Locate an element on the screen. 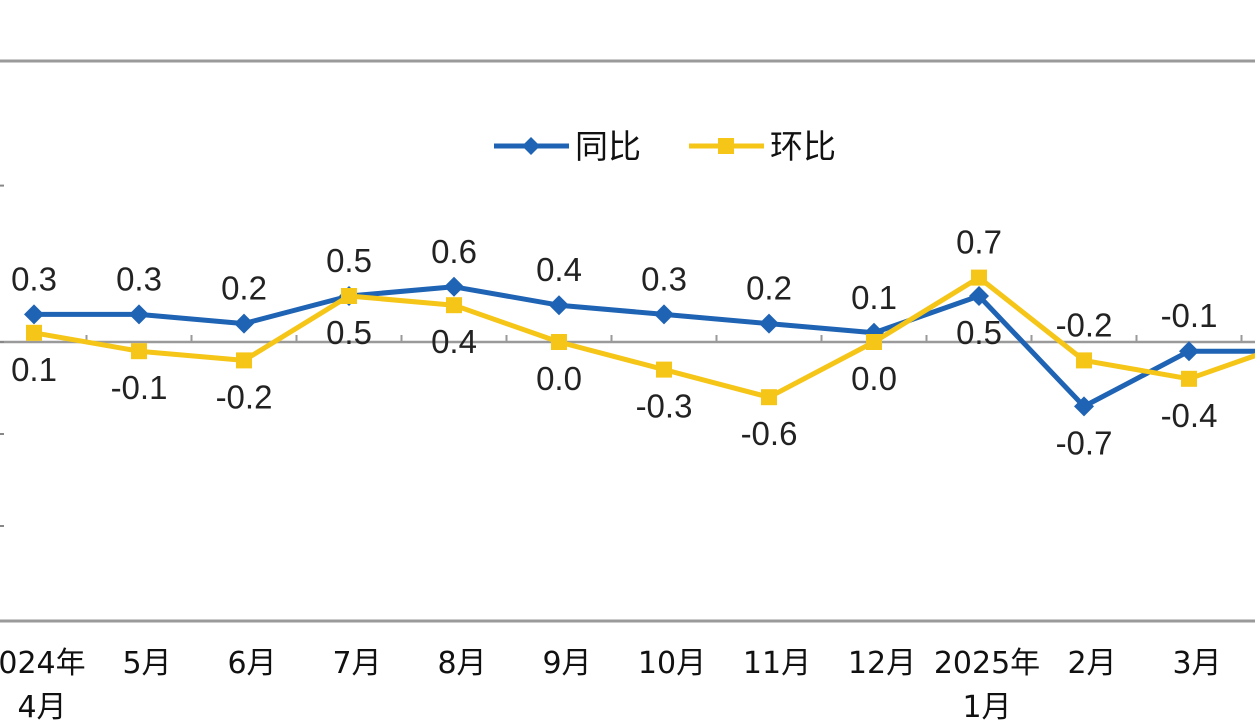  legend-label-0: 同比 is located at coordinates (608, 146).